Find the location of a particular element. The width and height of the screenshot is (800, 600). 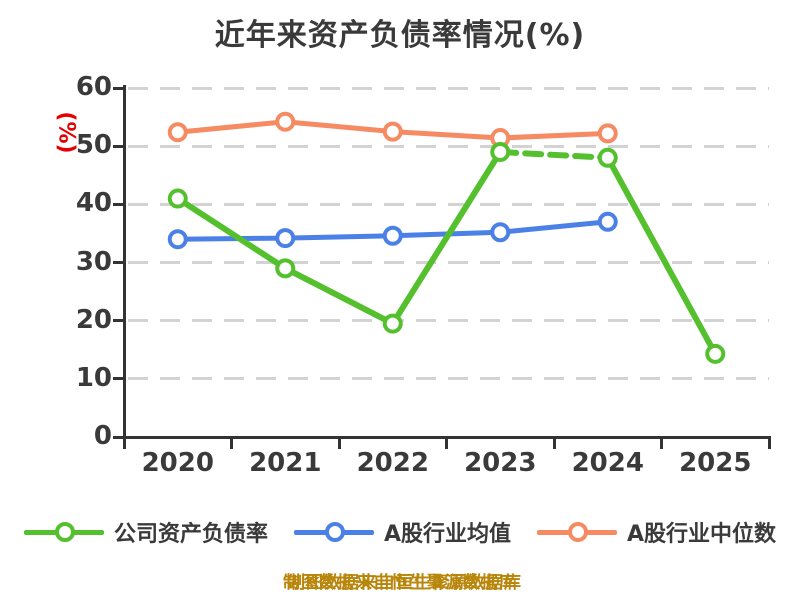

legend-label: A股行业中位数 is located at coordinates (702, 534).